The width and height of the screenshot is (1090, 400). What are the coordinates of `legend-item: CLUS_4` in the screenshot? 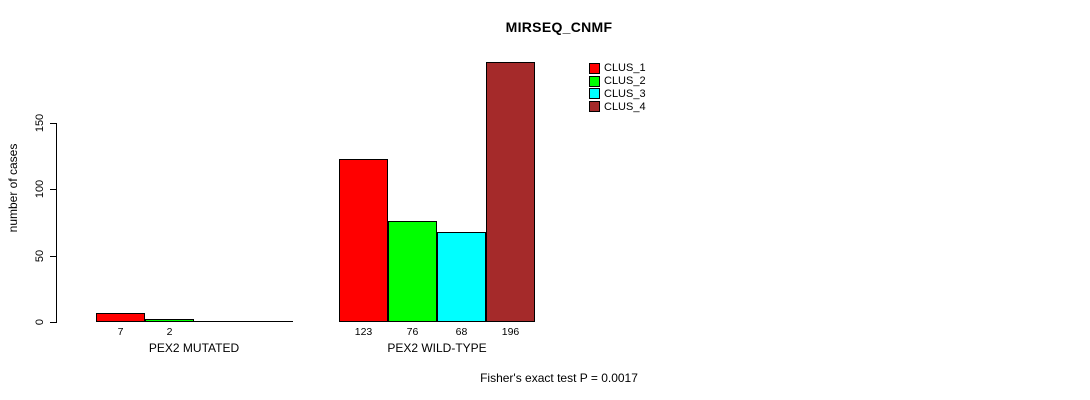 It's located at (617, 106).